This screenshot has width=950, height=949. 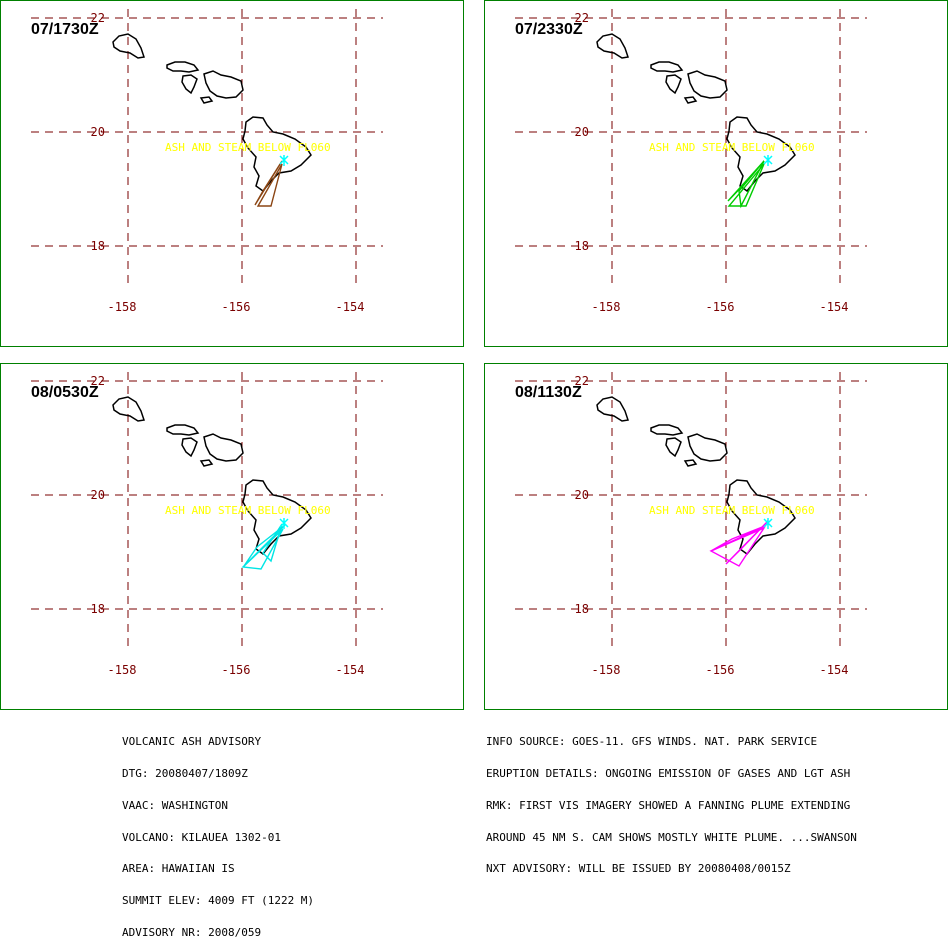 I want to click on advisory-line: VAAC: WASHINGTON, so click(x=175, y=805).